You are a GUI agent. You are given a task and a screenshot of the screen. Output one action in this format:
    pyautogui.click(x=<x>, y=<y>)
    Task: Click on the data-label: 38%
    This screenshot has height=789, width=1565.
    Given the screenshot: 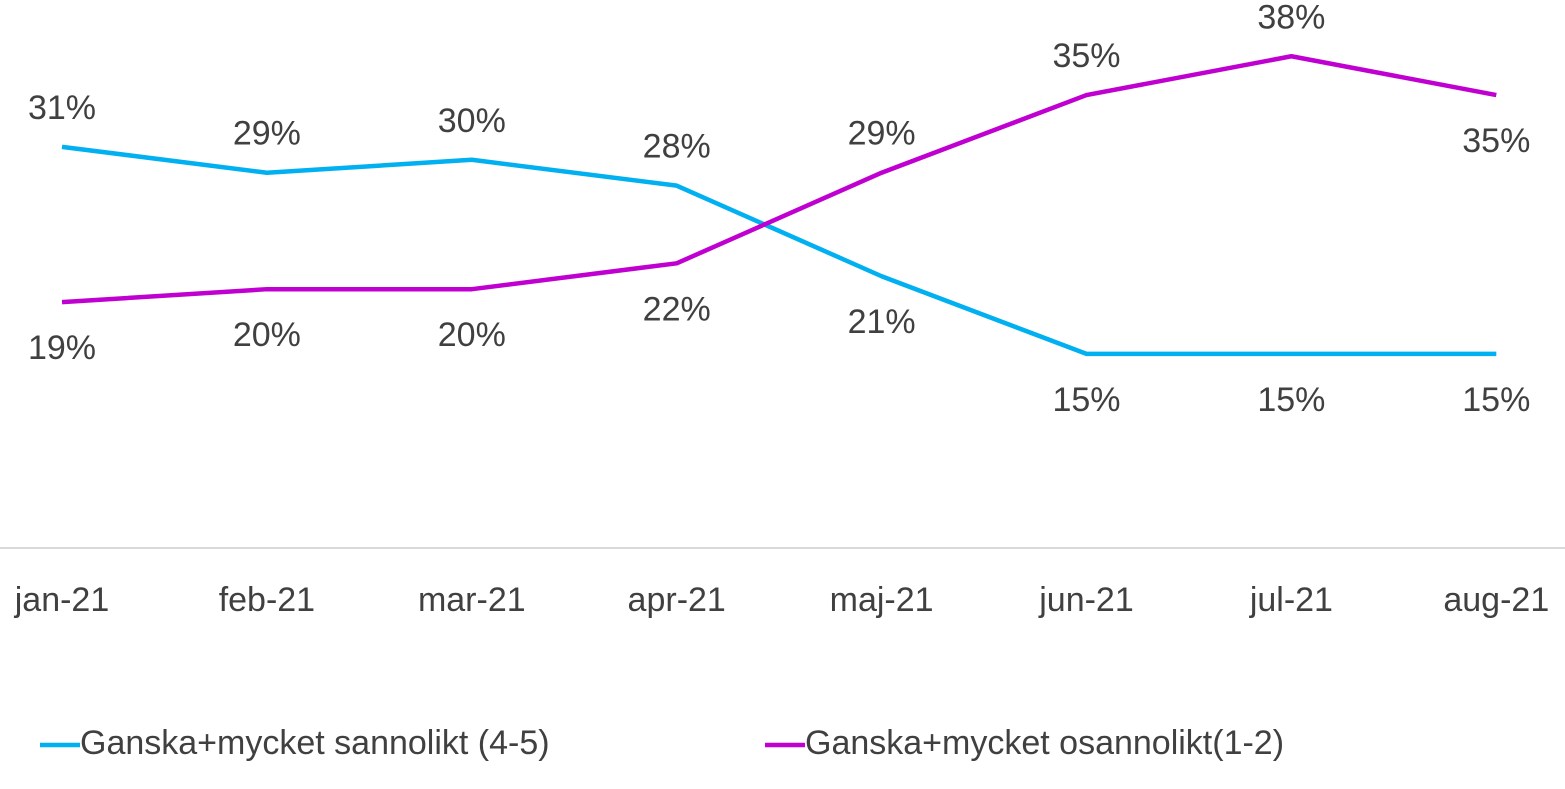 What is the action you would take?
    pyautogui.click(x=1291, y=18)
    